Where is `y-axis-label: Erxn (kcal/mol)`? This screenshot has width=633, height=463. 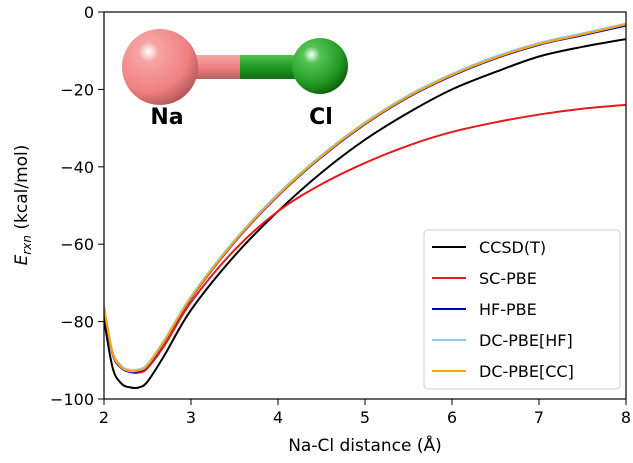
y-axis-label: Erxn (kcal/mol) is located at coordinates (23, 205).